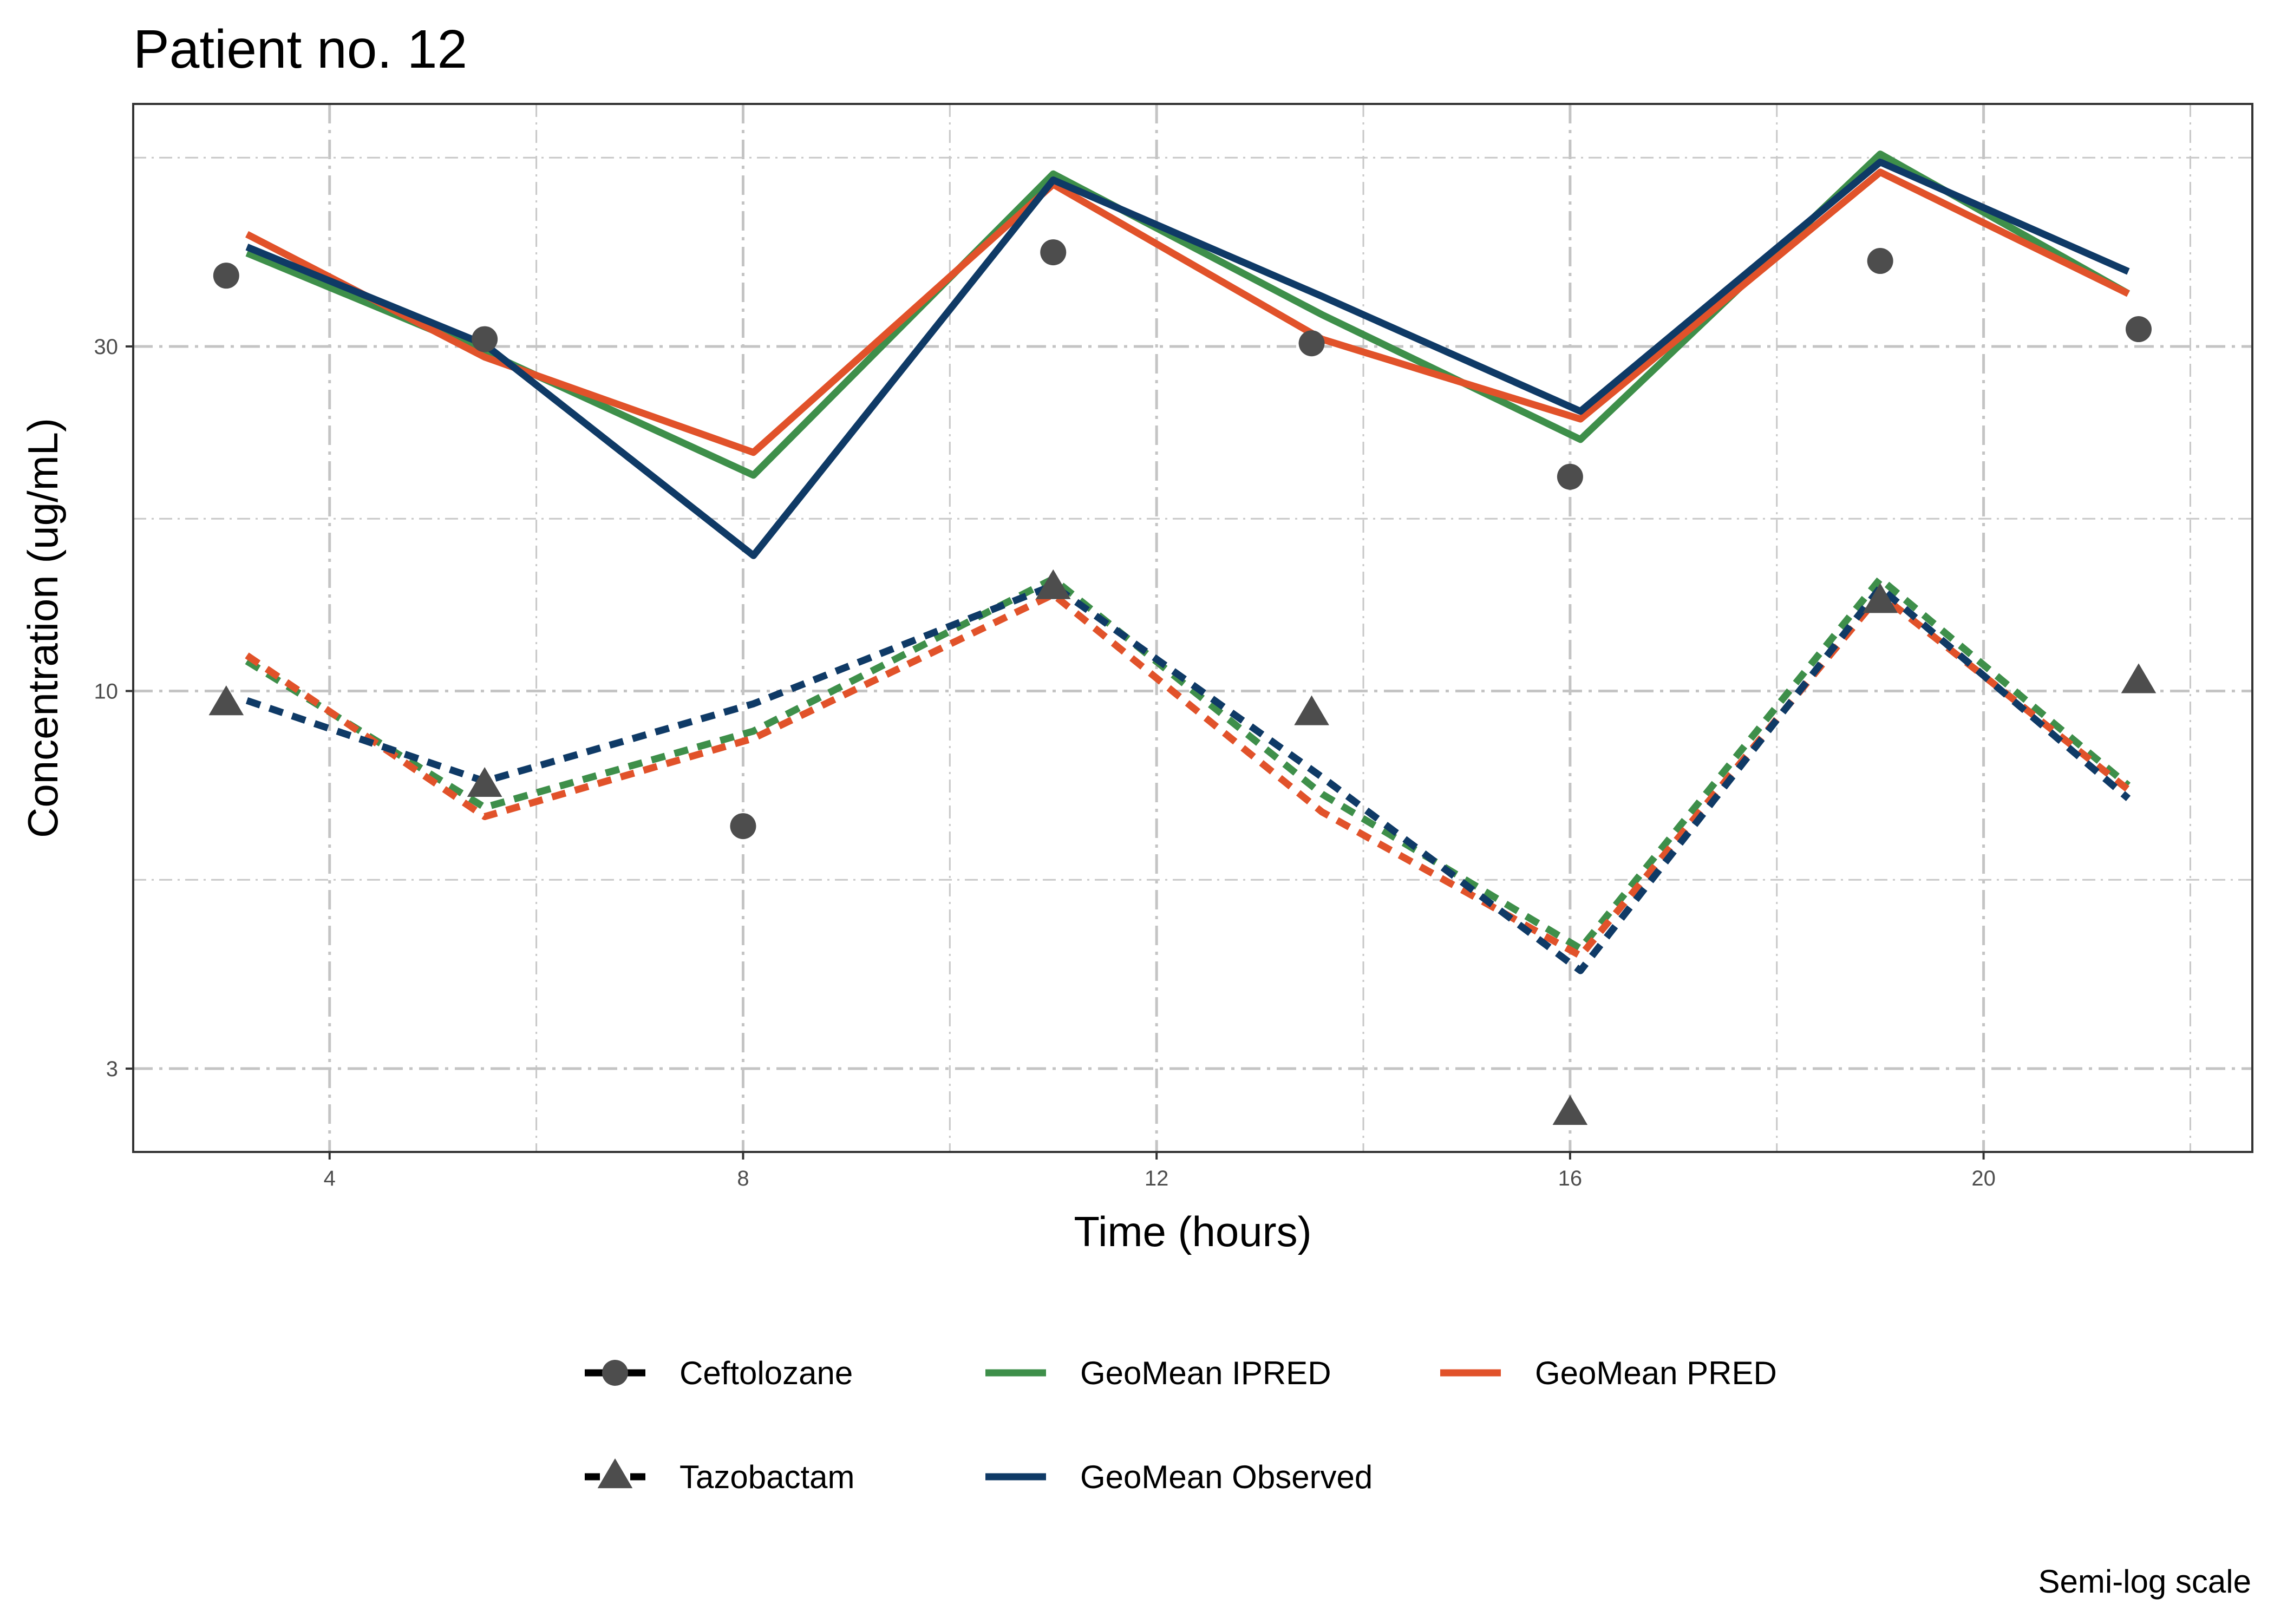 This screenshot has height=1624, width=2274. What do you see at coordinates (300, 49) in the screenshot?
I see `chart-title: Patient no. 12` at bounding box center [300, 49].